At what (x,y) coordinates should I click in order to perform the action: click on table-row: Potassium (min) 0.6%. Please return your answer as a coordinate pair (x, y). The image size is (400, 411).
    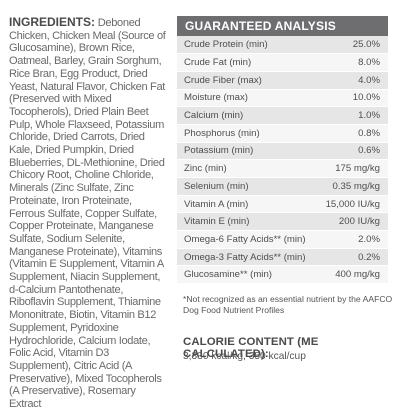
    Looking at the image, I should click on (282, 151).